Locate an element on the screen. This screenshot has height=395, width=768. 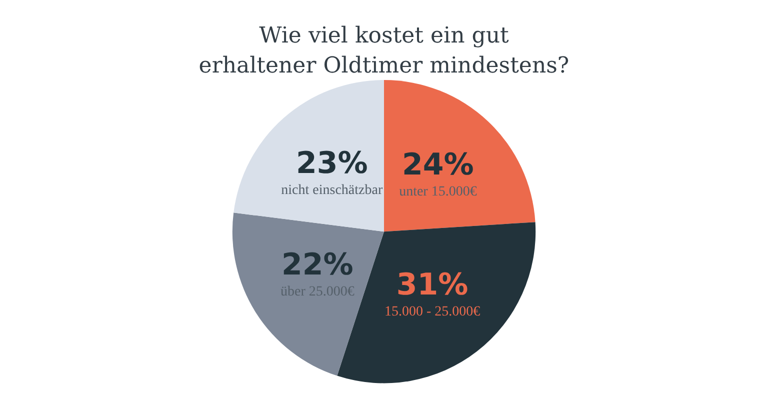
slice-label: 15.000 - 25.000€ is located at coordinates (432, 312).